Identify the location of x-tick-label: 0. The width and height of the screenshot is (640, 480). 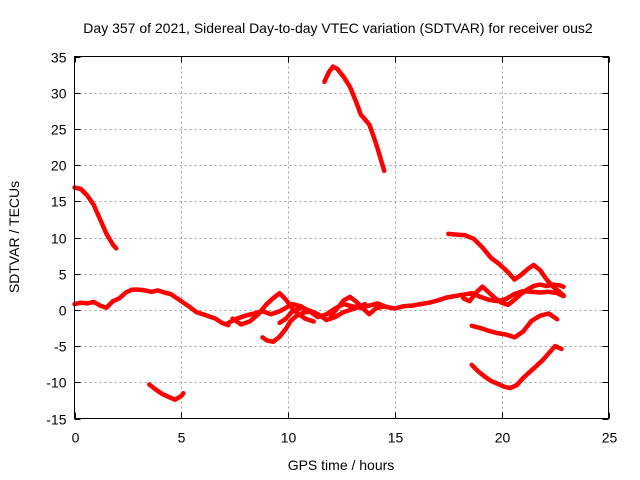
(76, 438).